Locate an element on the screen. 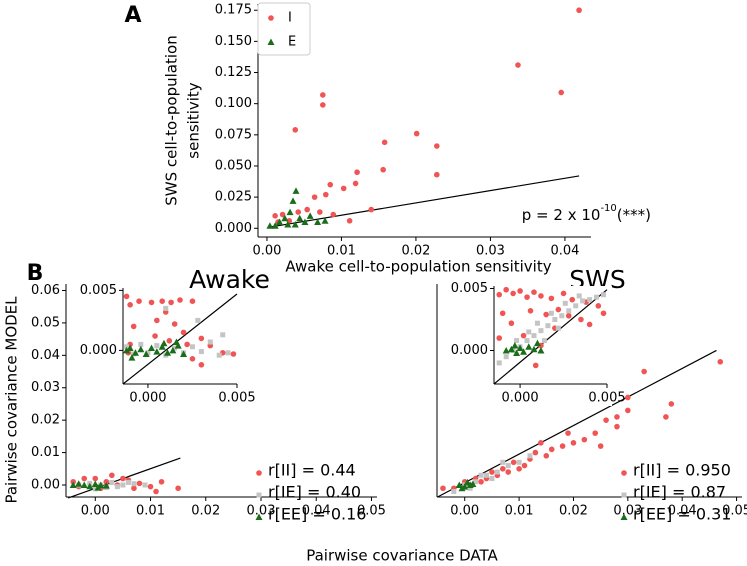  legend-label: I is located at coordinates (290, 18).